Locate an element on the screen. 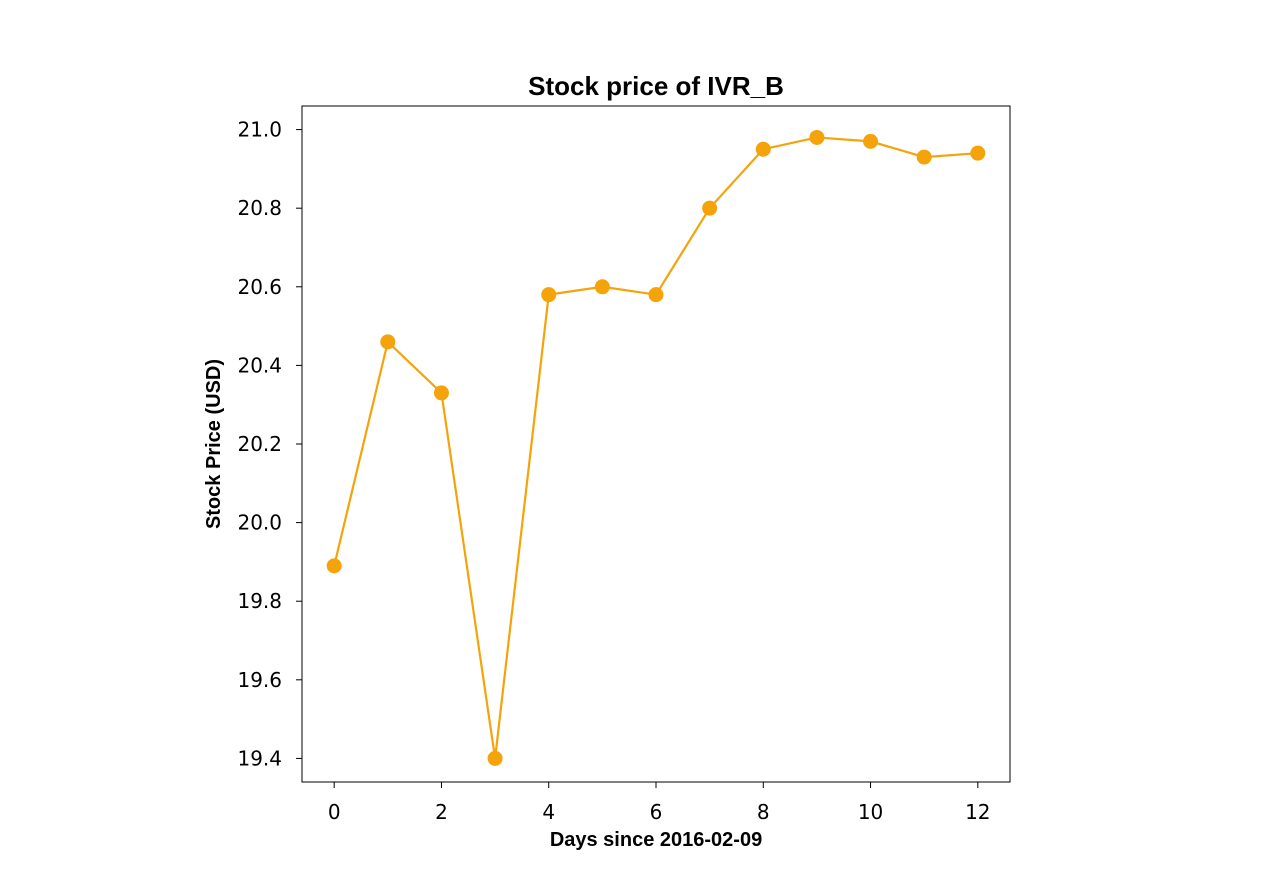 Image resolution: width=1280 pixels, height=880 pixels. chart-title: Stock price of IVR_B is located at coordinates (656, 86).